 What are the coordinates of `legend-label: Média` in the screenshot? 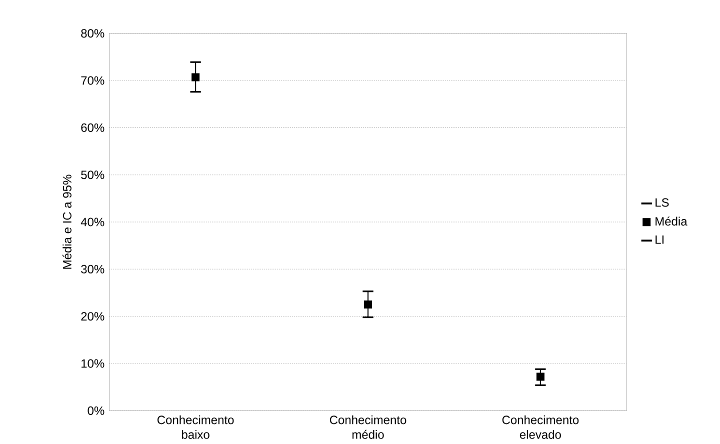 It's located at (672, 221).